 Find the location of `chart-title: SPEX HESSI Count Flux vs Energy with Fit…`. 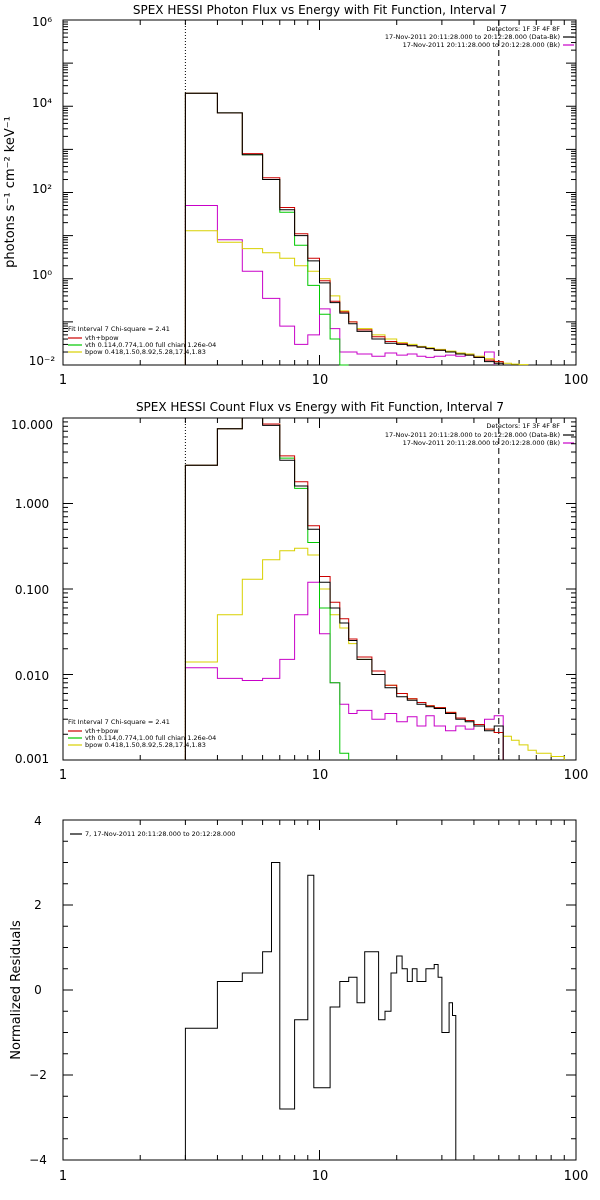

chart-title: SPEX HESSI Count Flux vs Energy with Fit… is located at coordinates (320, 407).